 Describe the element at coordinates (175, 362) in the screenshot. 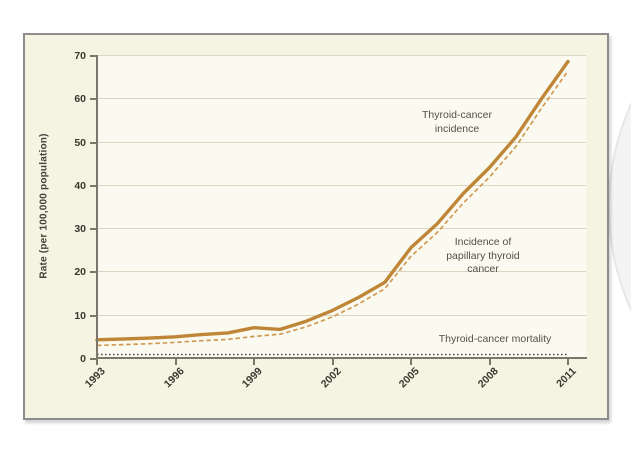

I see `x-tick-mark-1996` at that location.